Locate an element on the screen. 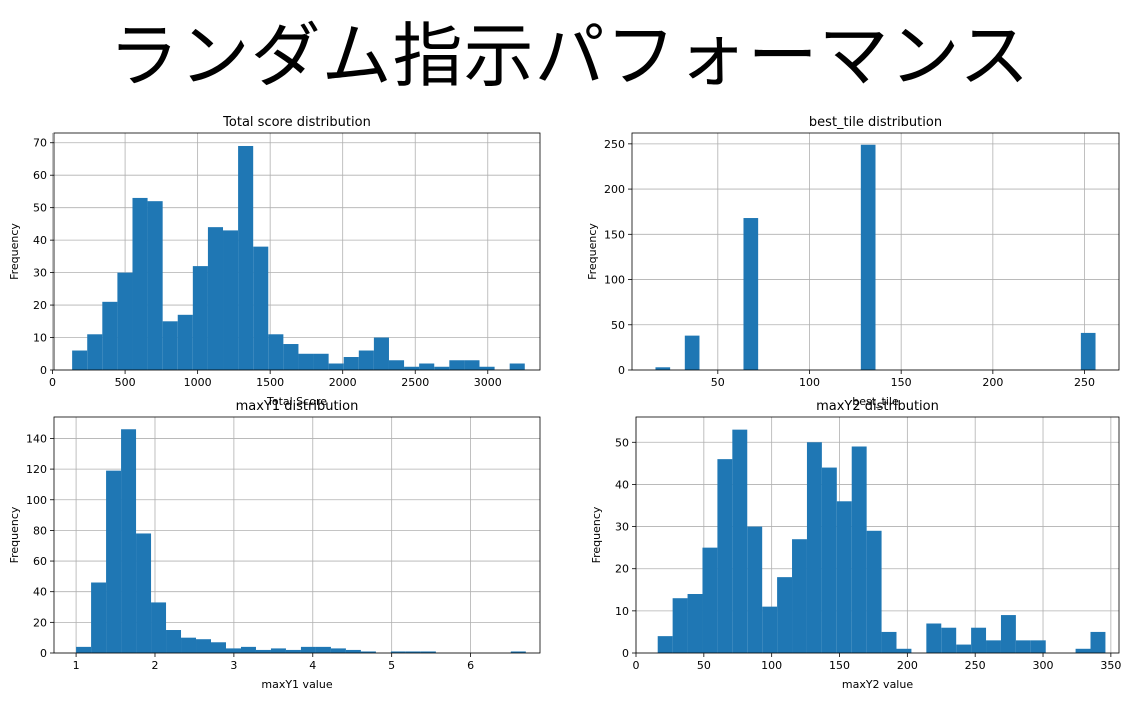  y-tick-label: 150 is located at coordinates (614, 234).